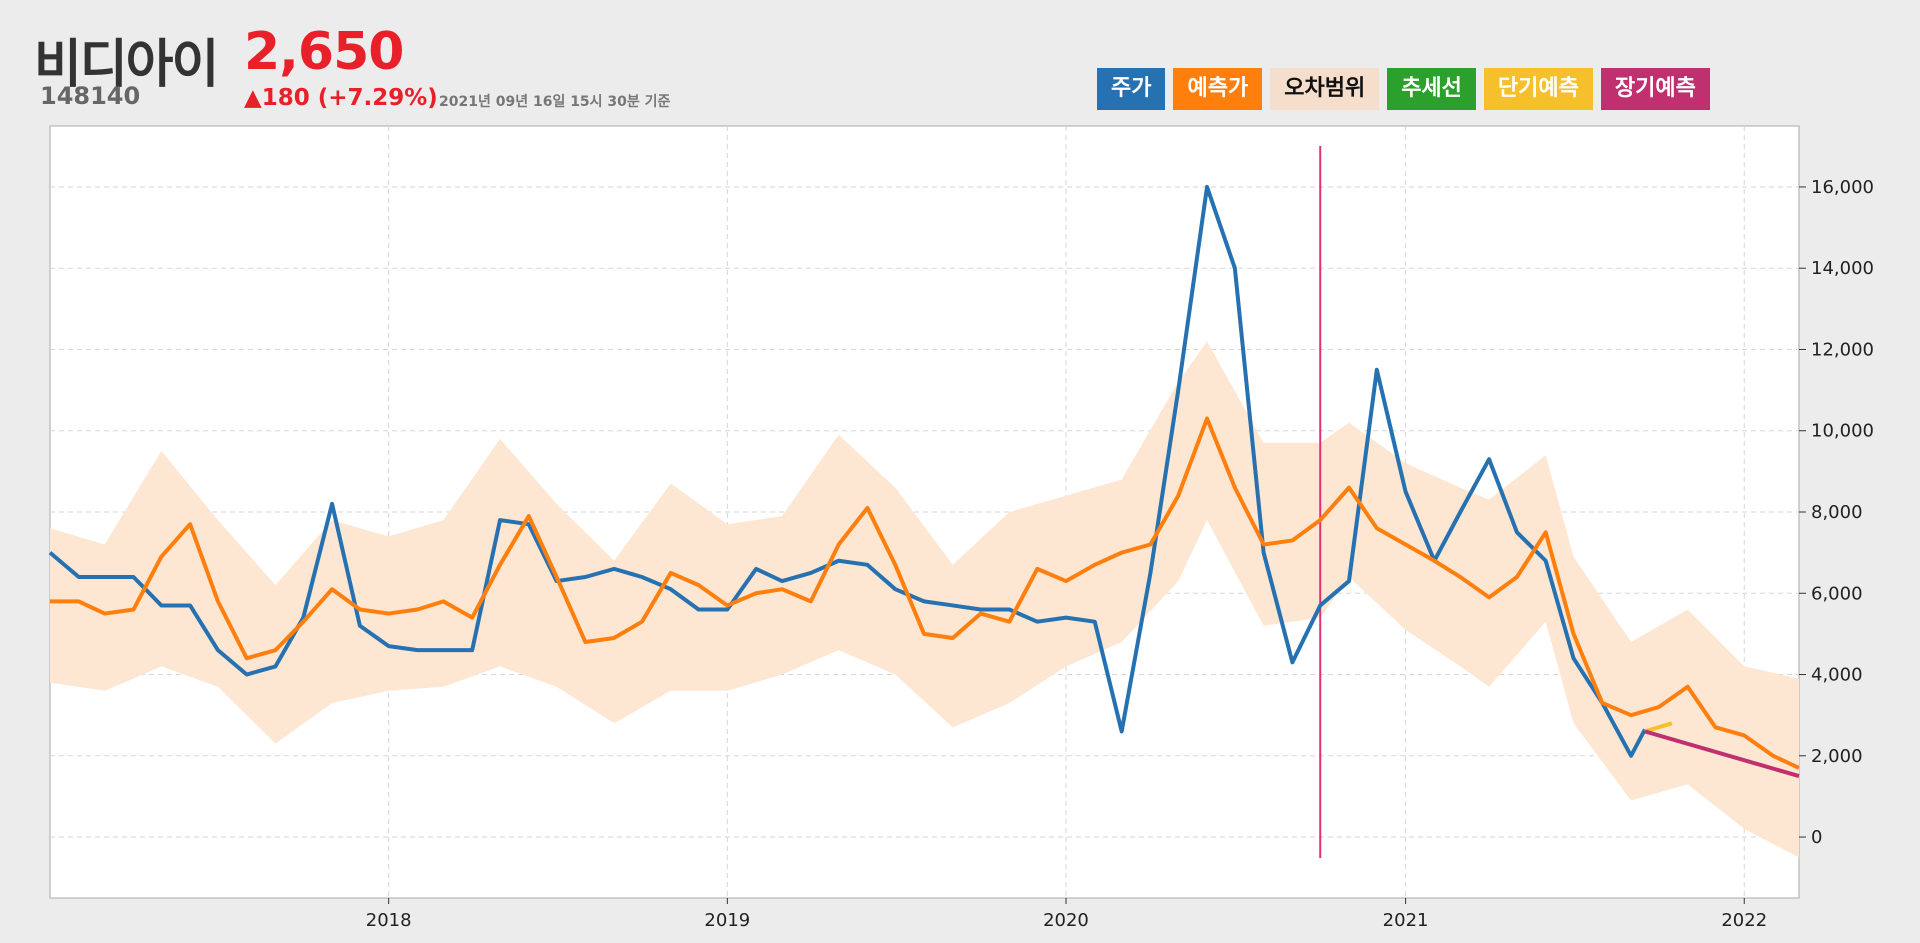 This screenshot has width=1920, height=943. What do you see at coordinates (1406, 920) in the screenshot?
I see `x-tick-label: 2021` at bounding box center [1406, 920].